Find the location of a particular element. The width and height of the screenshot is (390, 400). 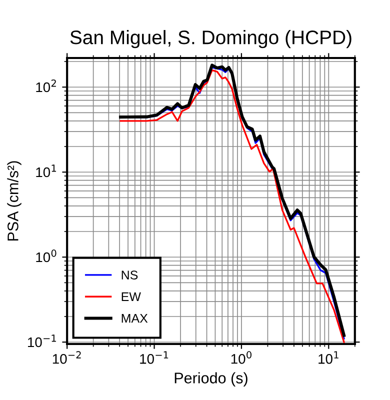

y-tick-label: 10$^{0}$ is located at coordinates (46, 256).